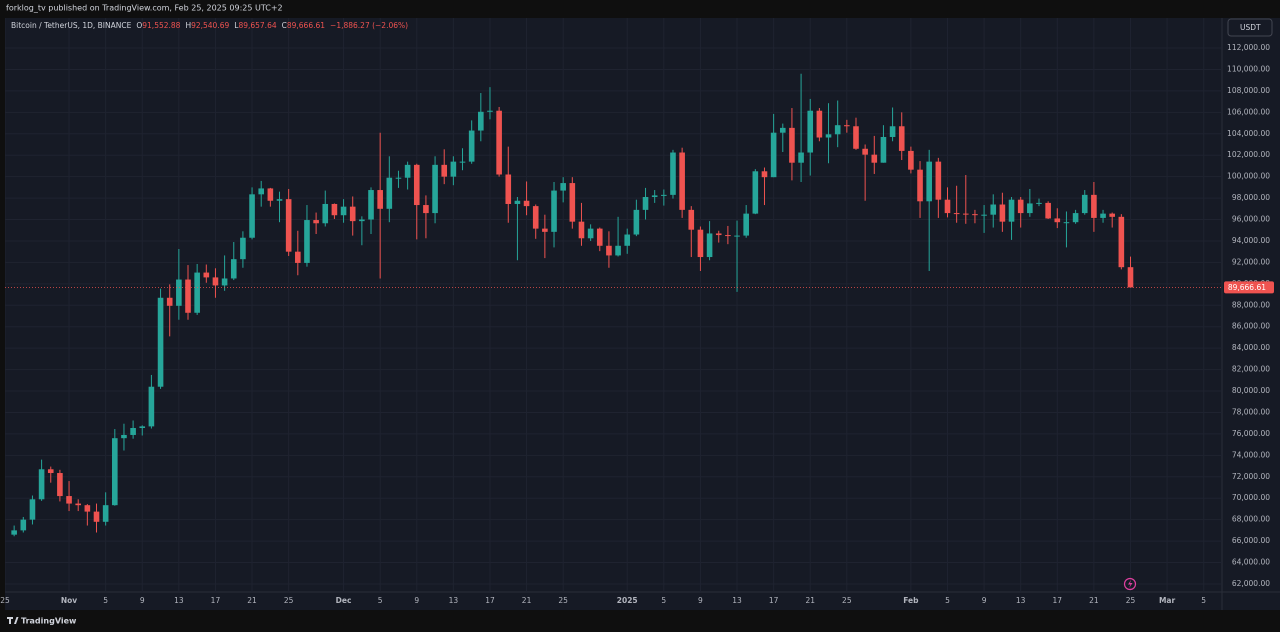  I want to click on y-tick-label: 92,000.00, so click(1251, 261).